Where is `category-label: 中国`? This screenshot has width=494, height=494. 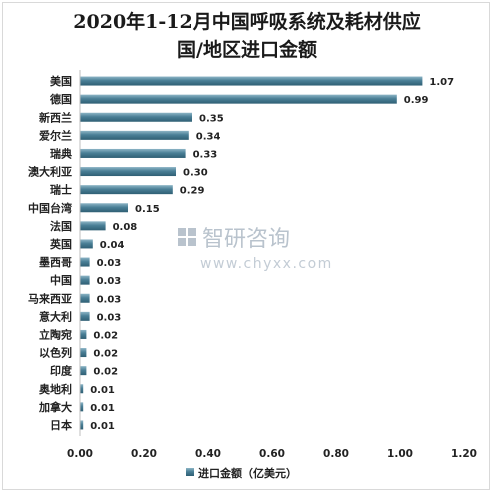 category-label: 中国 is located at coordinates (61, 280).